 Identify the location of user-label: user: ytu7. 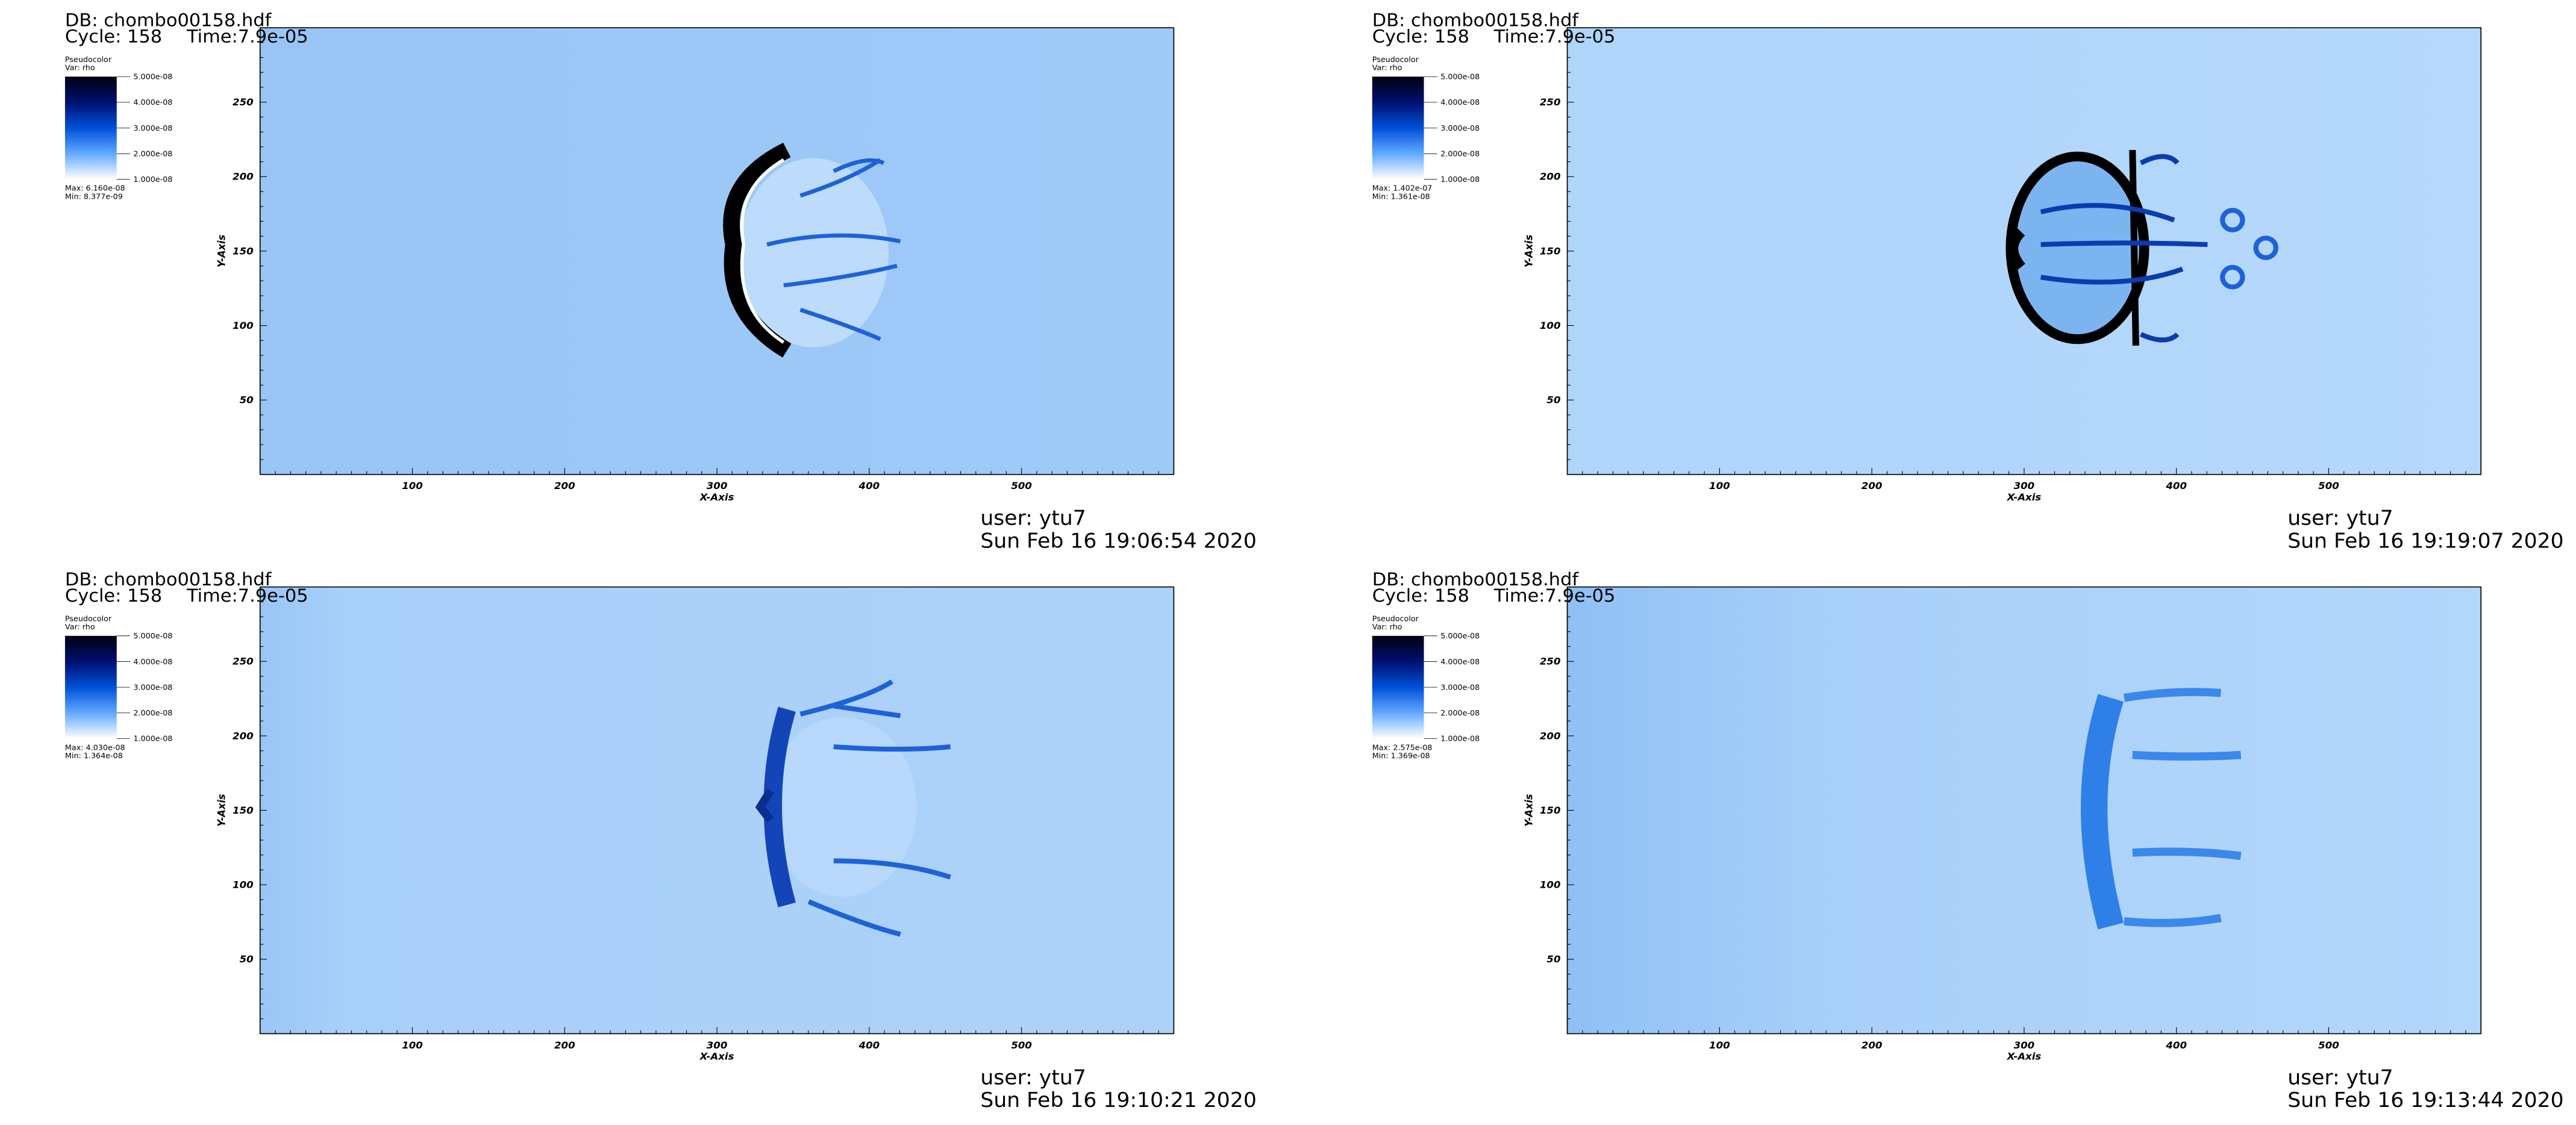
(1033, 518).